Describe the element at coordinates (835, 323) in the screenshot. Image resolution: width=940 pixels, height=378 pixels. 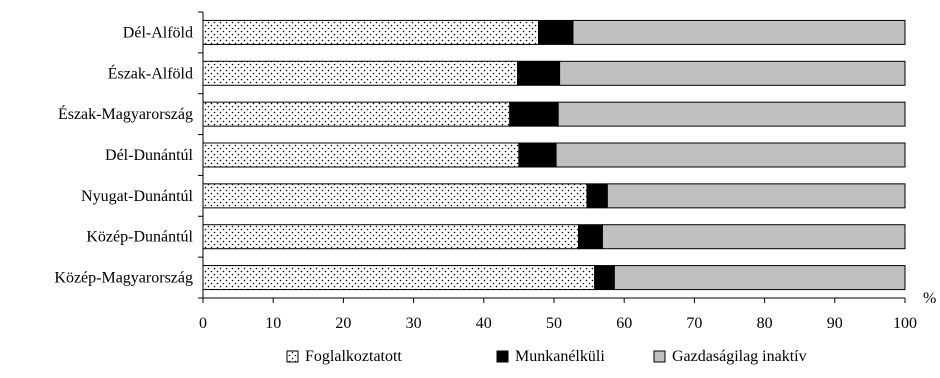
I see `x-tick-label-90: 90` at that location.